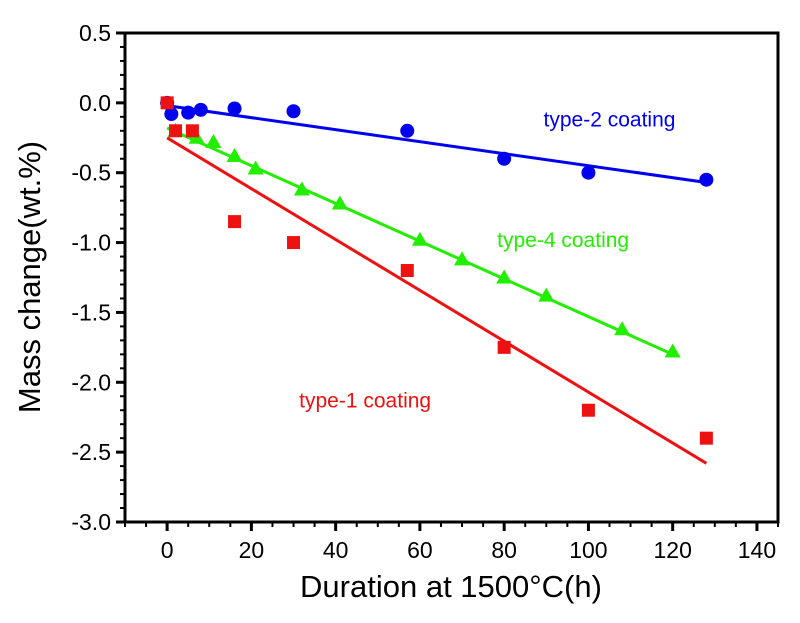 Image resolution: width=800 pixels, height=623 pixels. I want to click on y-tick-label: -2.5, so click(91, 452).